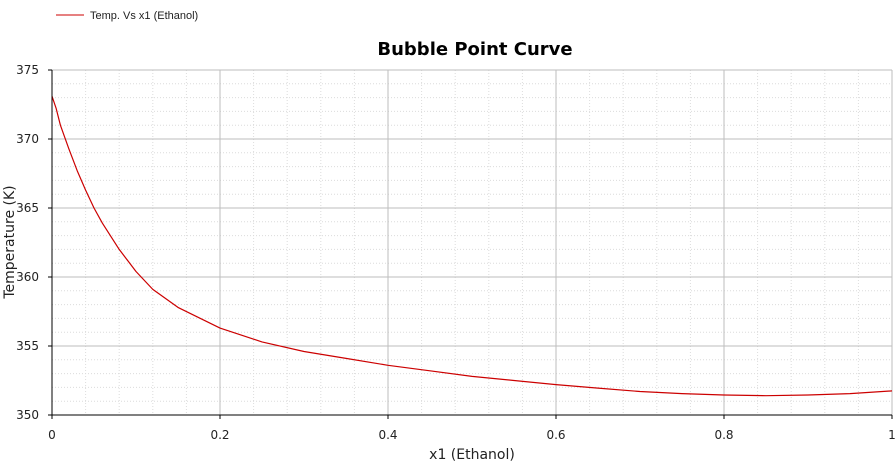 Image resolution: width=896 pixels, height=466 pixels. What do you see at coordinates (27, 346) in the screenshot?
I see `y-tick-label: 355` at bounding box center [27, 346].